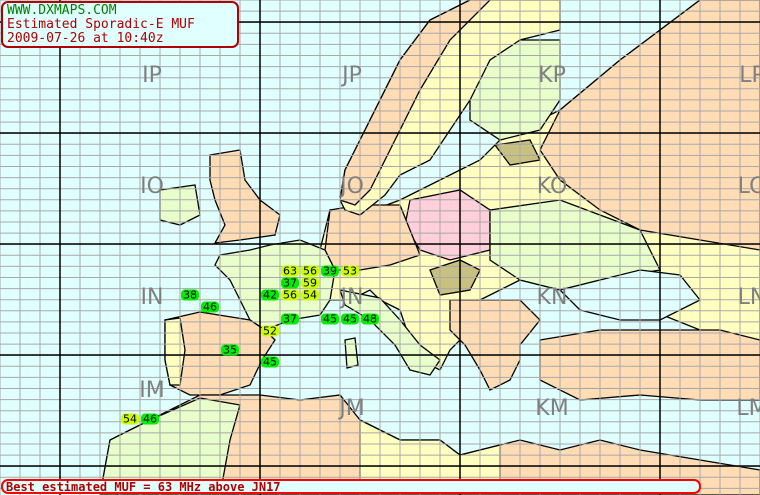 The height and width of the screenshot is (495, 760). Describe the element at coordinates (351, 353) in the screenshot. I see `sardinia` at that location.